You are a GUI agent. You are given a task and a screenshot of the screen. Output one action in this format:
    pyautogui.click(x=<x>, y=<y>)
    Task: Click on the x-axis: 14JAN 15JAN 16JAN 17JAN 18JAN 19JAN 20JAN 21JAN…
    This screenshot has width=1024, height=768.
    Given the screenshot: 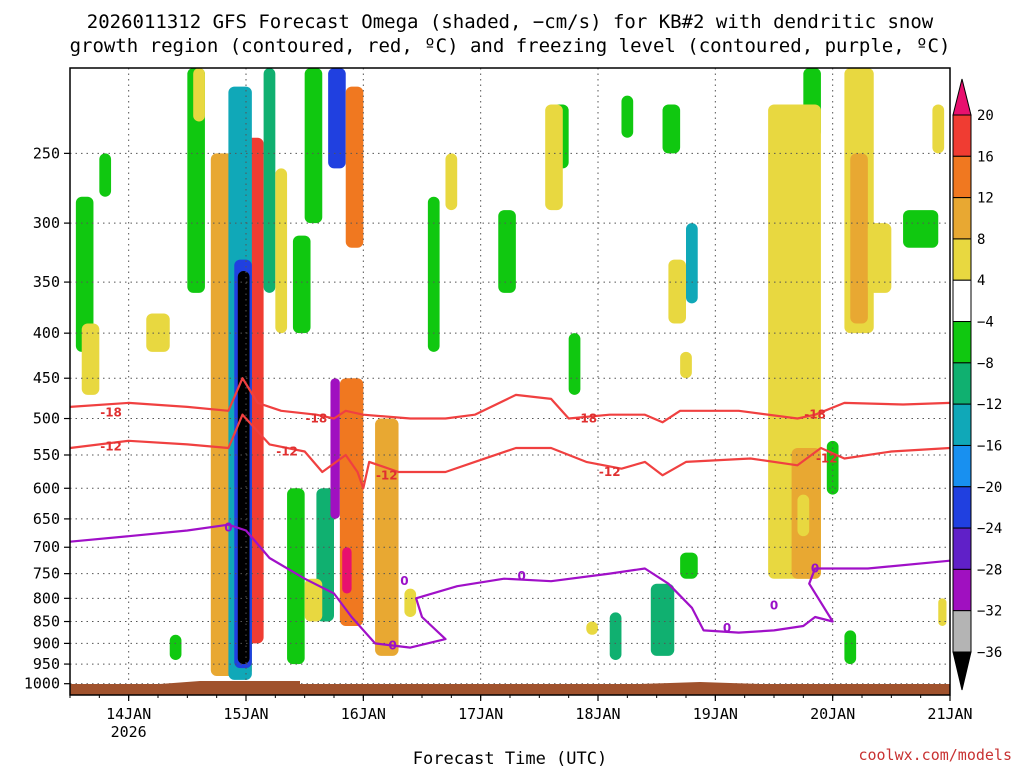 What is the action you would take?
    pyautogui.click(x=521, y=718)
    